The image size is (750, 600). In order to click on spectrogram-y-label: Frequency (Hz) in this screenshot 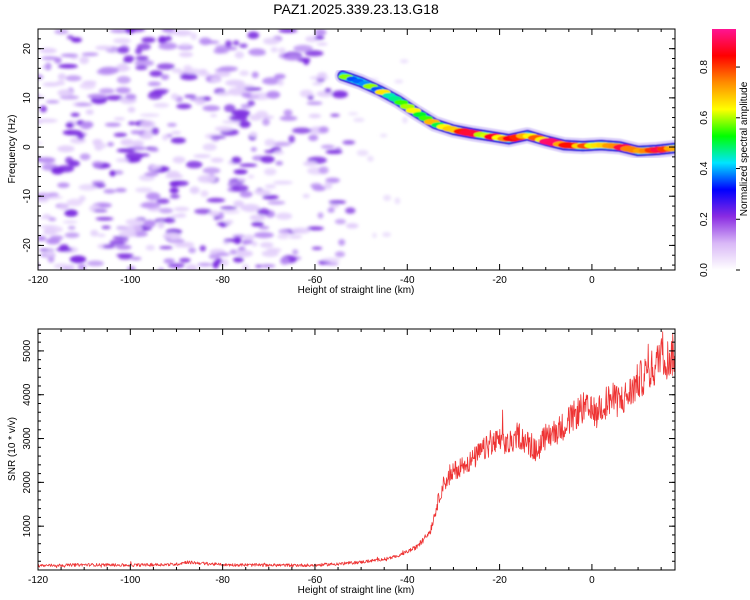, I will do `click(12, 149)`.